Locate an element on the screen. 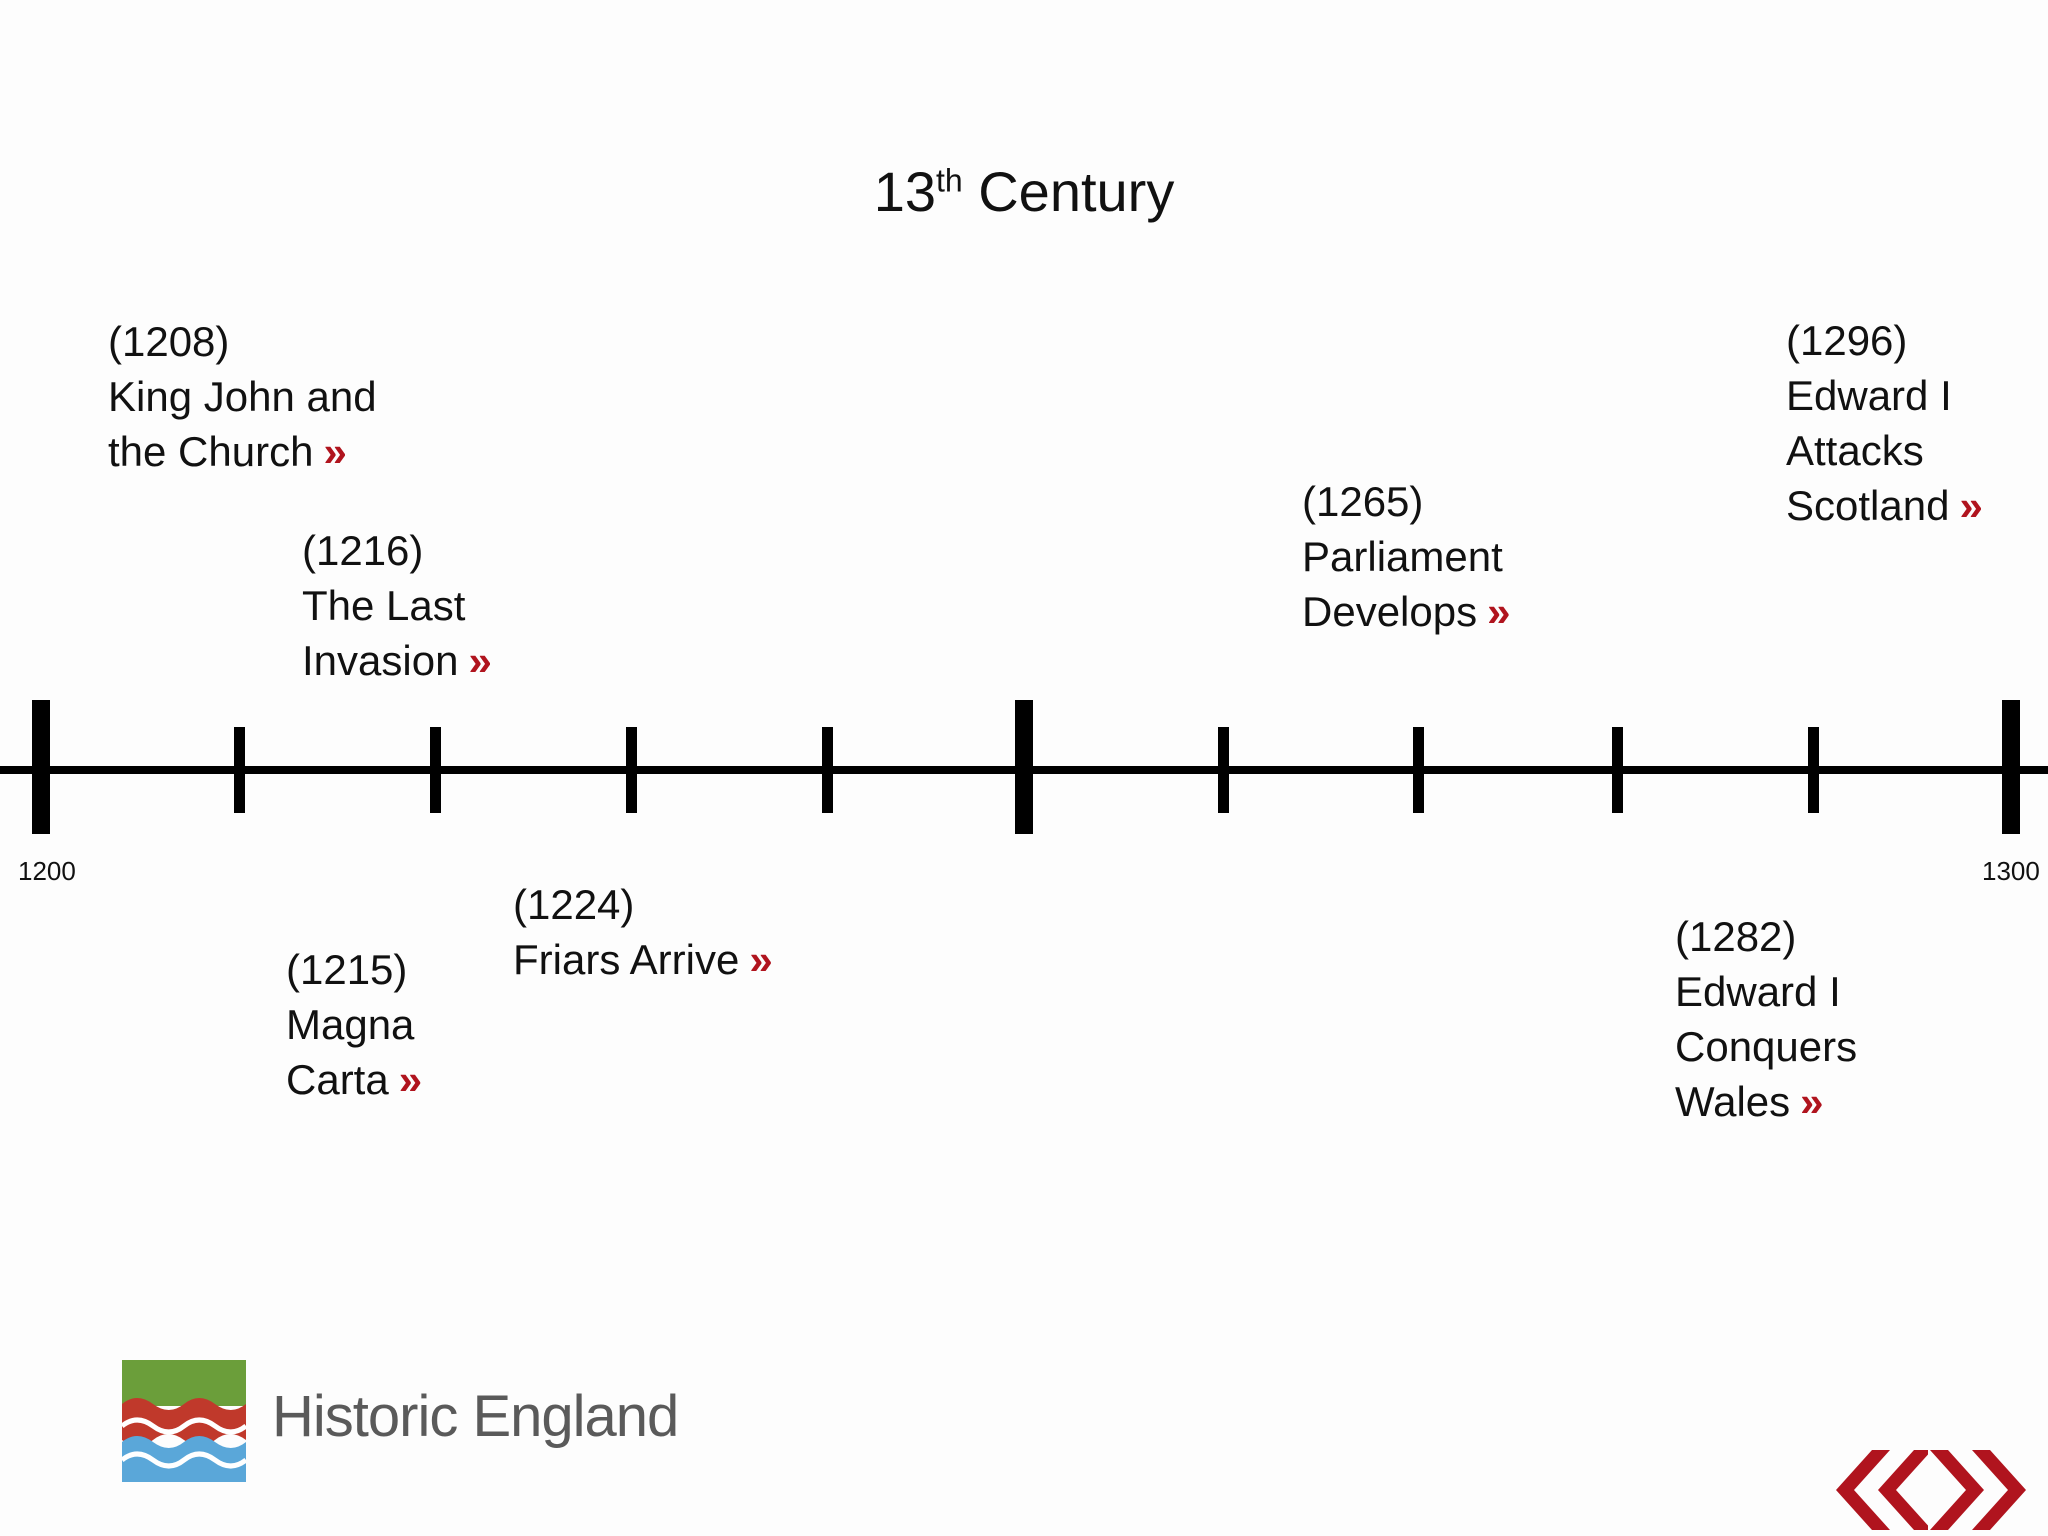 This screenshot has height=1536, width=2048. event-year: (1215) is located at coordinates (347, 969).